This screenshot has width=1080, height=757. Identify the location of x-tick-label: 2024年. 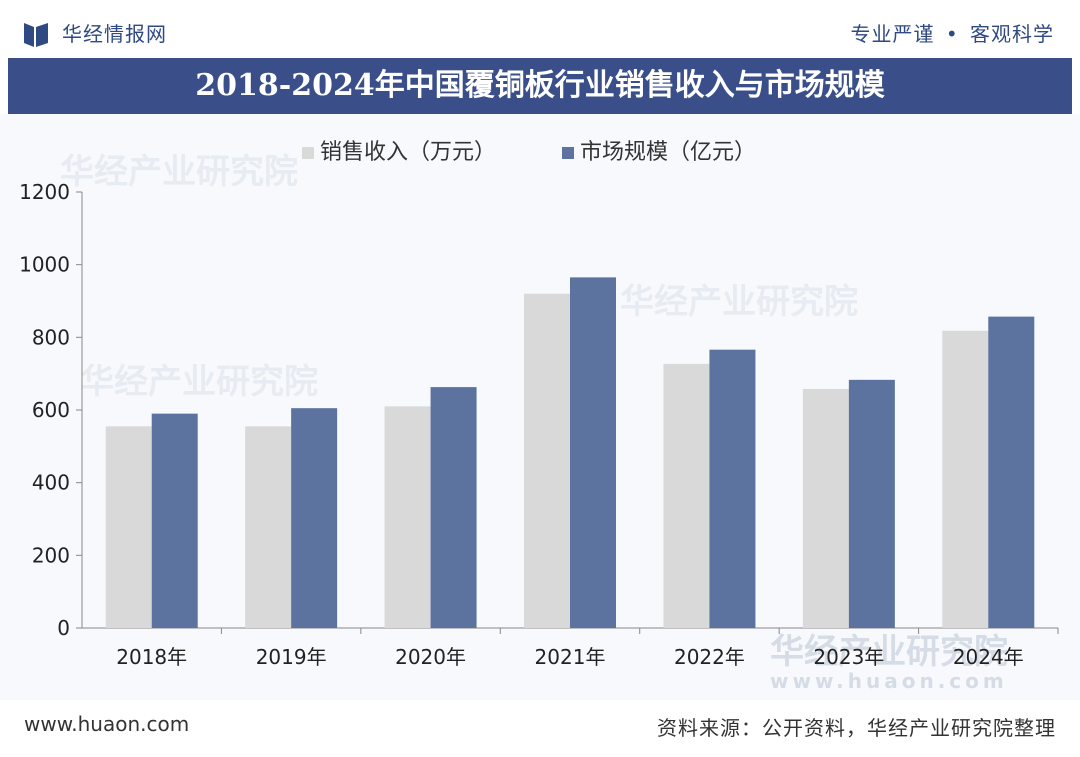
(988, 657).